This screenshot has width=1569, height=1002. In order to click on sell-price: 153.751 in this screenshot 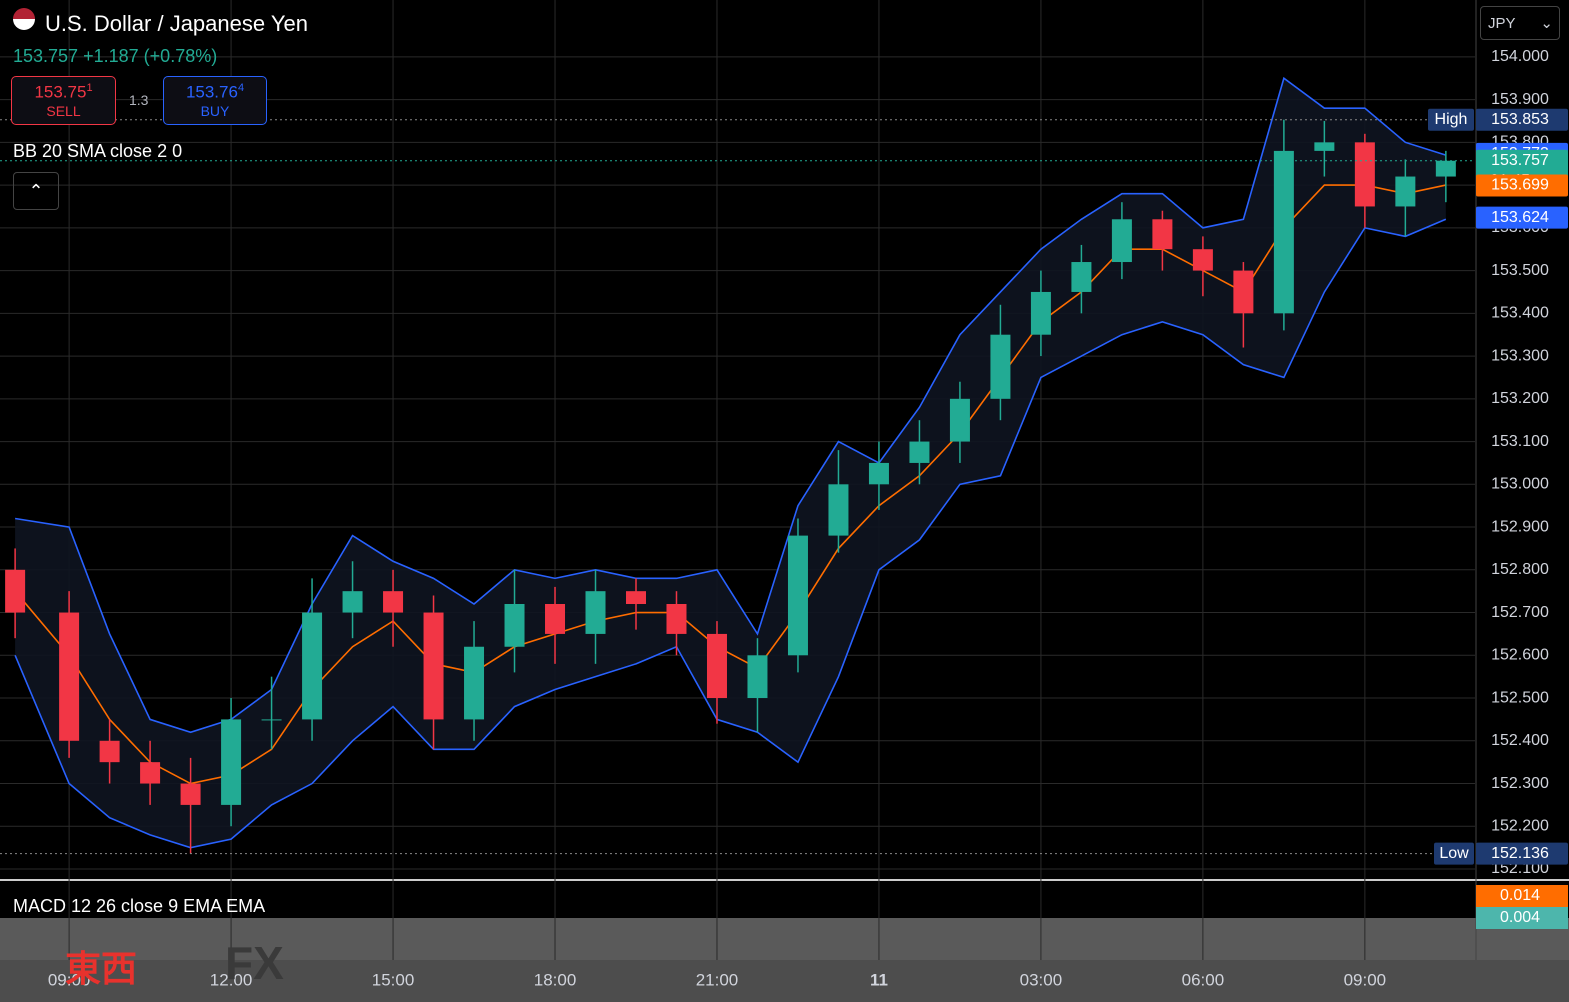, I will do `click(63, 92)`.